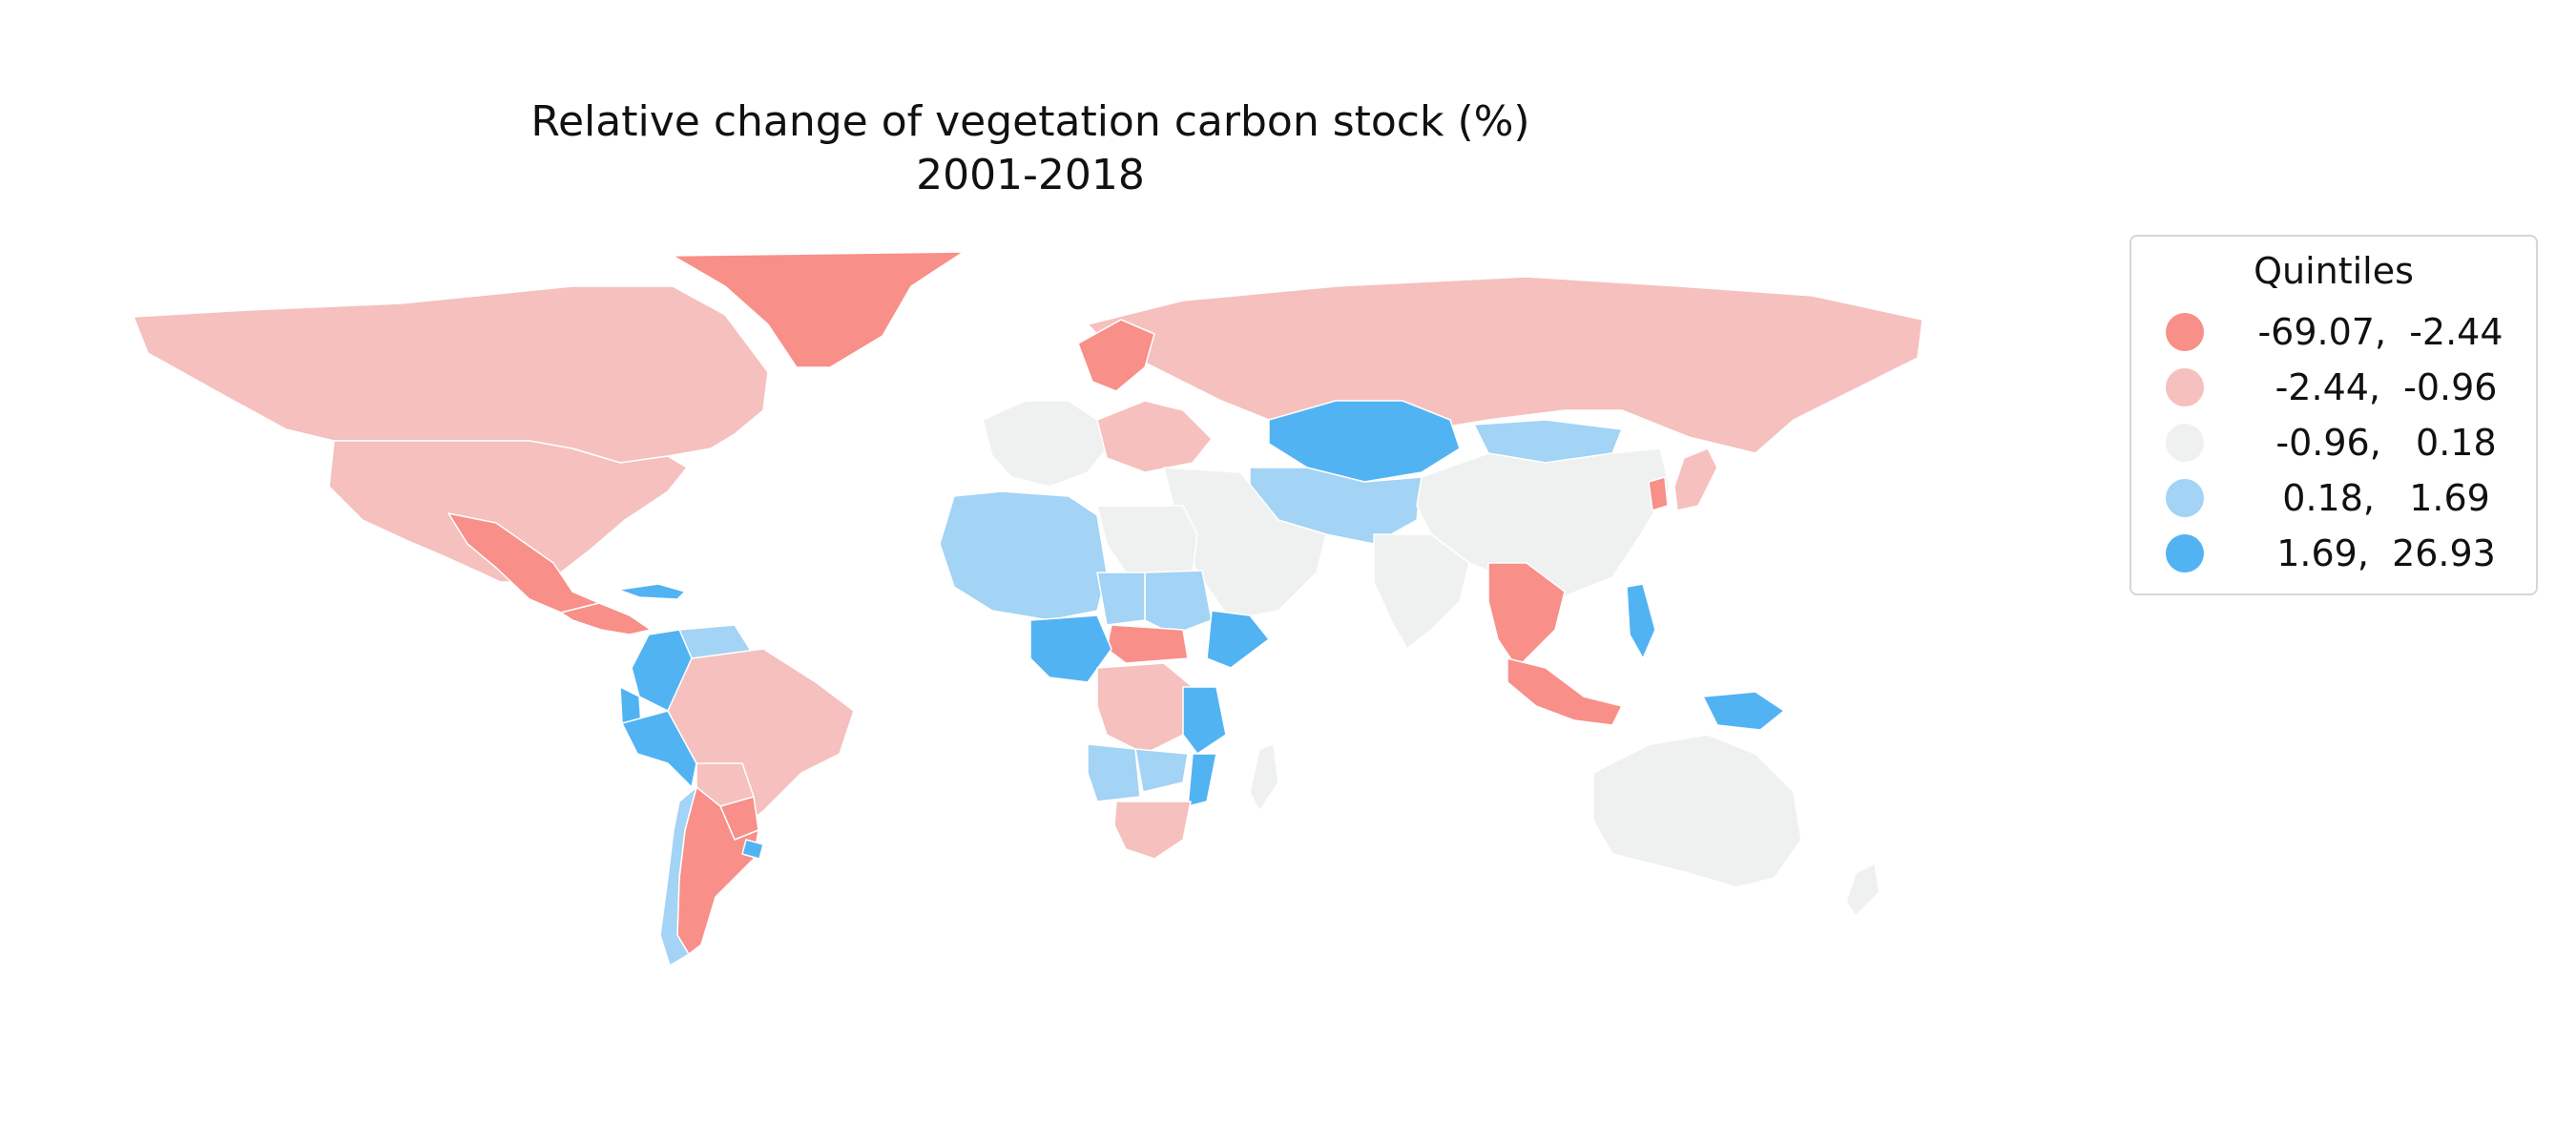 The height and width of the screenshot is (1145, 2576). Describe the element at coordinates (1421, 591) in the screenshot. I see `map-region-india` at that location.